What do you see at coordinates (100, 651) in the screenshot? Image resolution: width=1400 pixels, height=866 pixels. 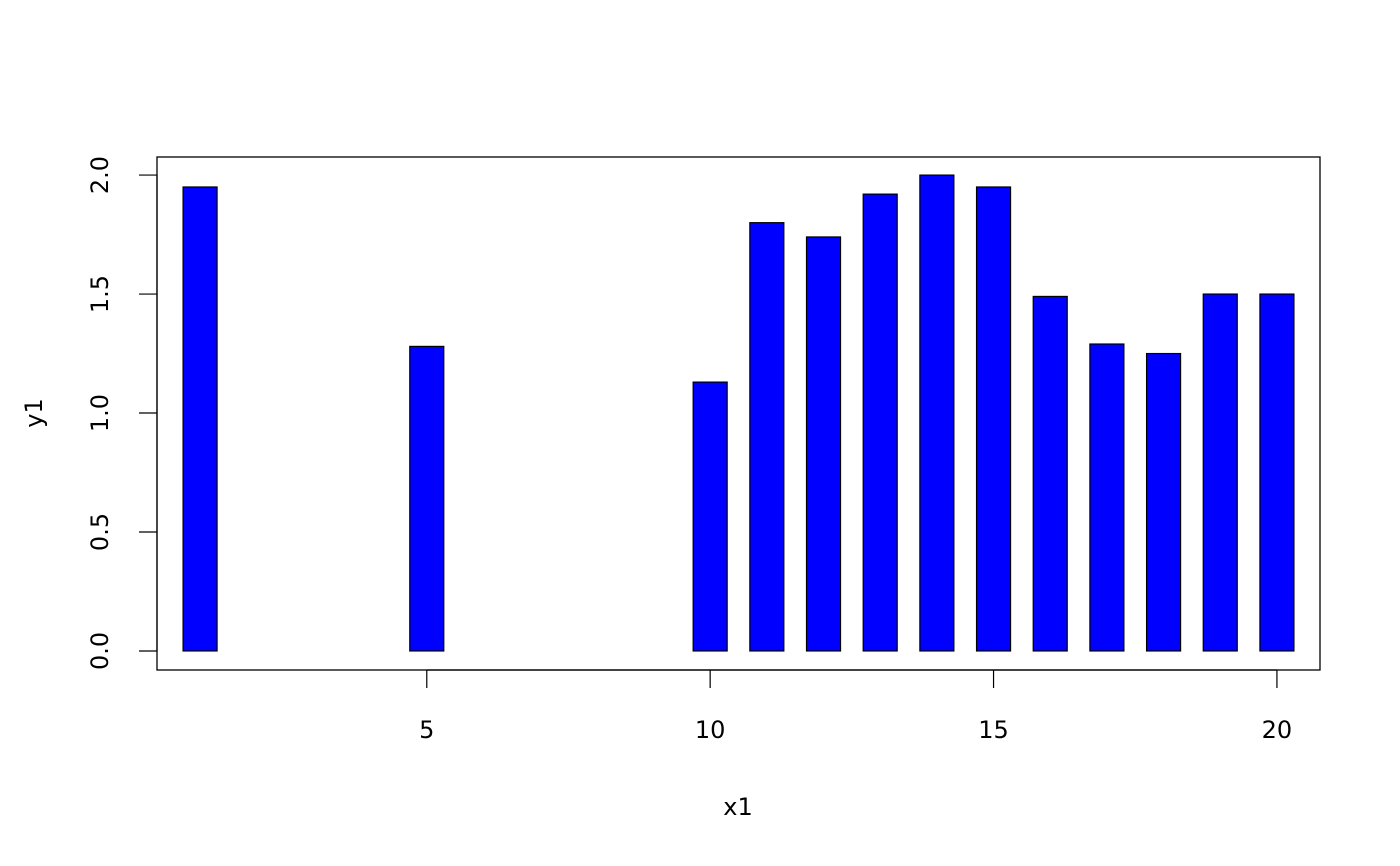 I see `y-tick-label: 0.0` at bounding box center [100, 651].